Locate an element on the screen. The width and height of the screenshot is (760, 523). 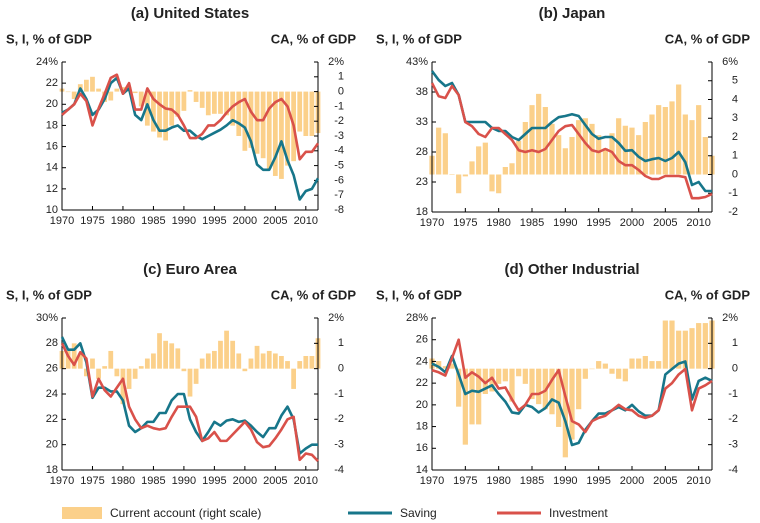
y-tick-label: 30% is located at coordinates (47, 318).